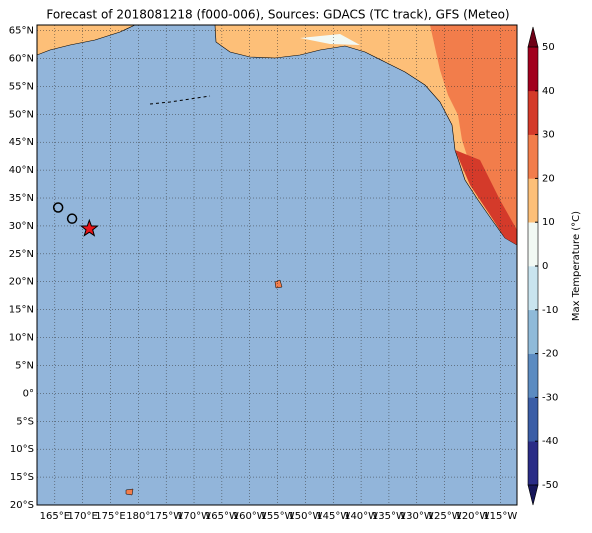  What do you see at coordinates (533, 495) in the screenshot?
I see `colorbar-under` at bounding box center [533, 495].